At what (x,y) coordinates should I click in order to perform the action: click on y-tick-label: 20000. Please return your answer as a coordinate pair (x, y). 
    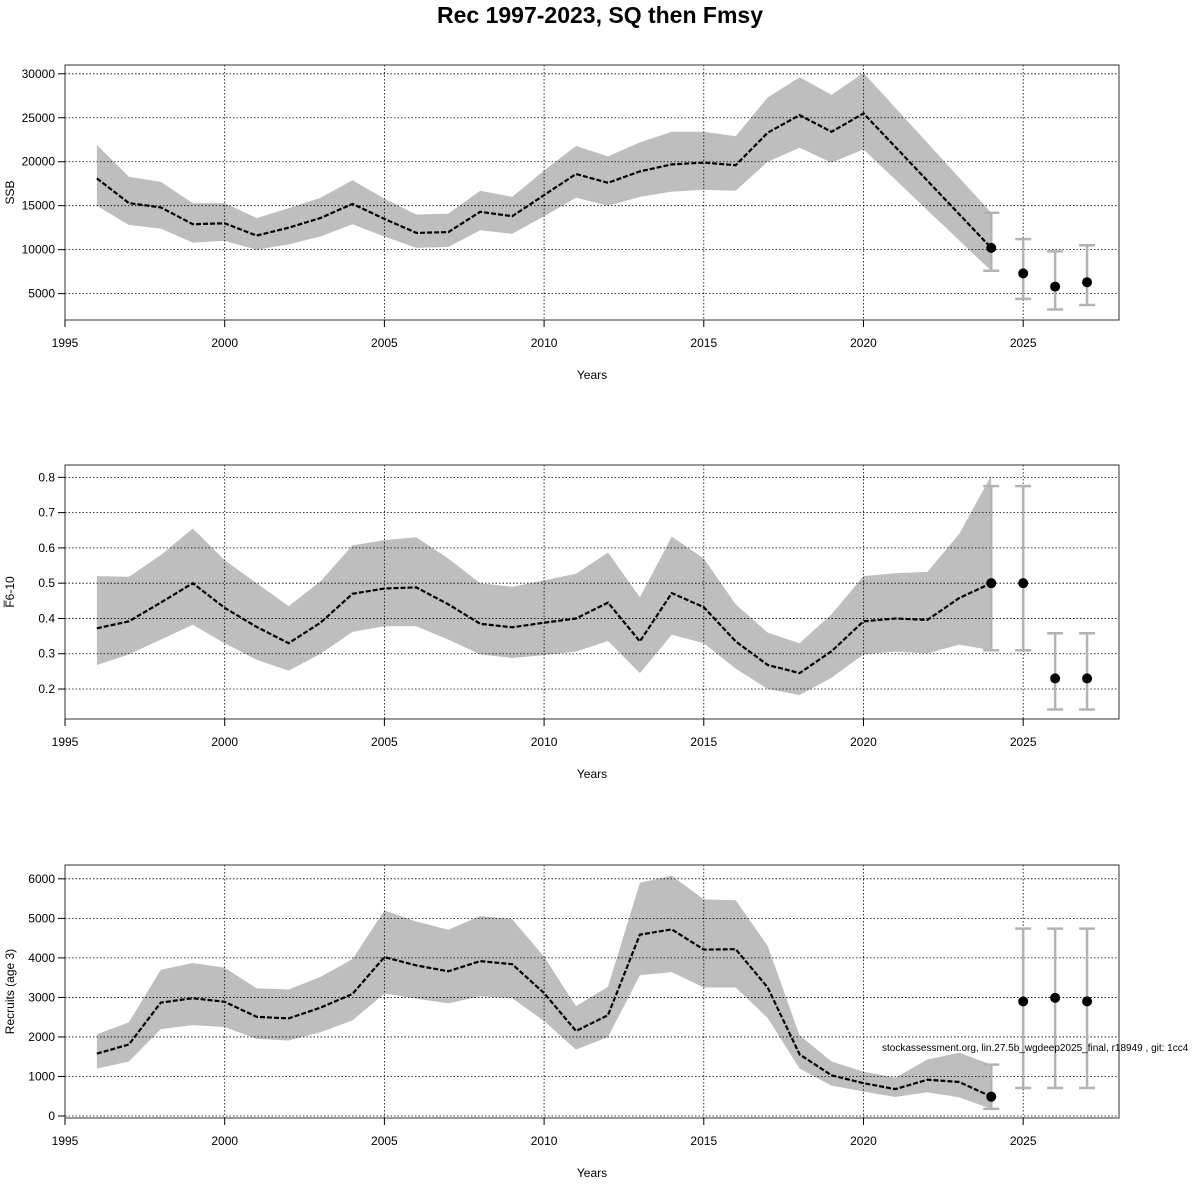
    Looking at the image, I should click on (39, 162).